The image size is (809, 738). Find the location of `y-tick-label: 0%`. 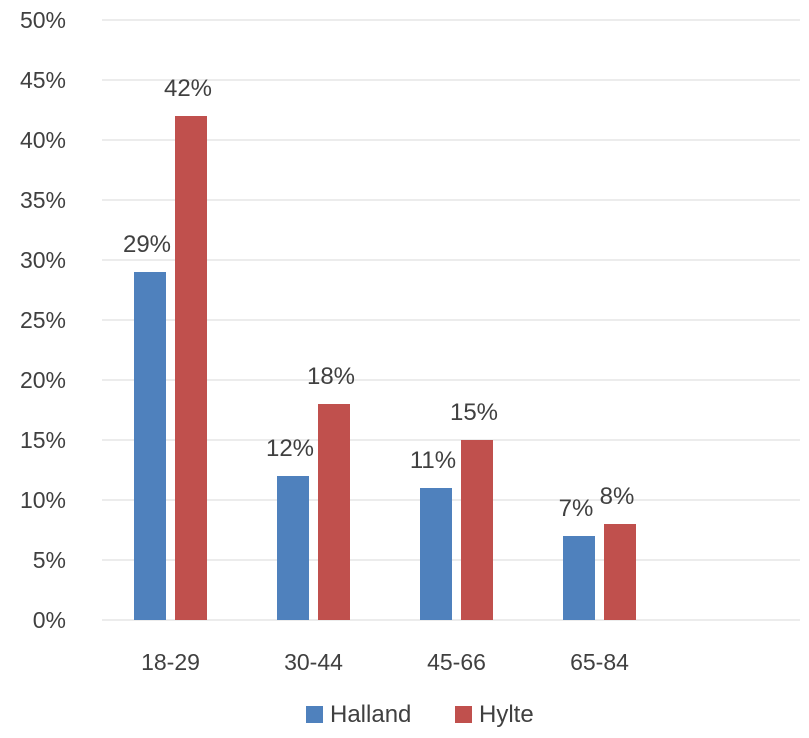

y-tick-label: 0% is located at coordinates (49, 620).